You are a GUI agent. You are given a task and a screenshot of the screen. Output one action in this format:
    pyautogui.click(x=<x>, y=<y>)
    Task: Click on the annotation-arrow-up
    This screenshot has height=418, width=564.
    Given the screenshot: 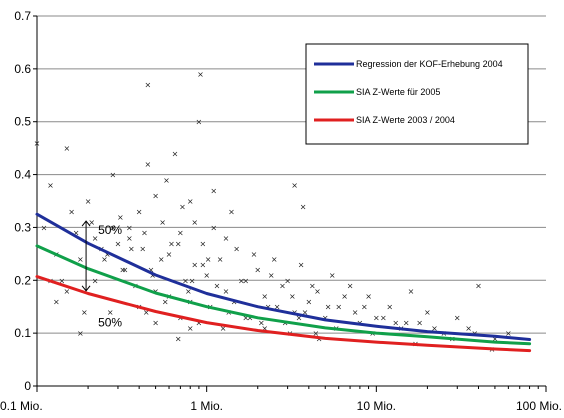 What is the action you would take?
    pyautogui.click(x=86, y=223)
    